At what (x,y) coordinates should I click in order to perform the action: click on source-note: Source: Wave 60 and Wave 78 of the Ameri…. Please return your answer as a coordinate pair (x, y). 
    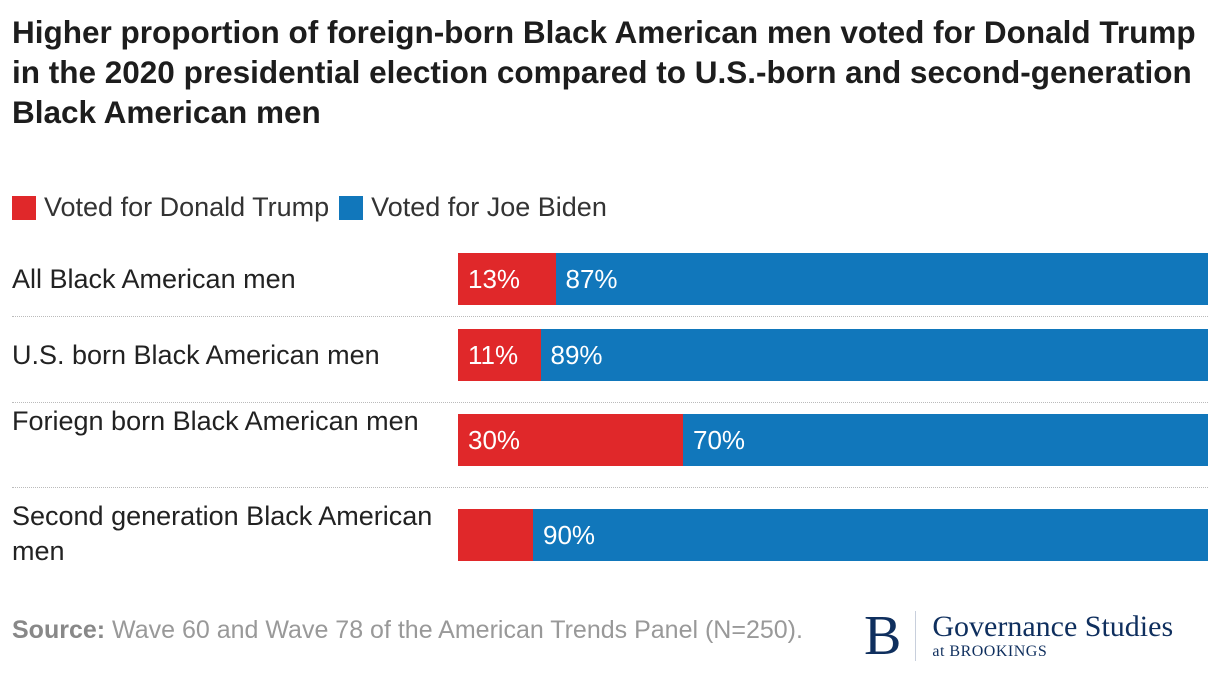
    Looking at the image, I should click on (412, 630).